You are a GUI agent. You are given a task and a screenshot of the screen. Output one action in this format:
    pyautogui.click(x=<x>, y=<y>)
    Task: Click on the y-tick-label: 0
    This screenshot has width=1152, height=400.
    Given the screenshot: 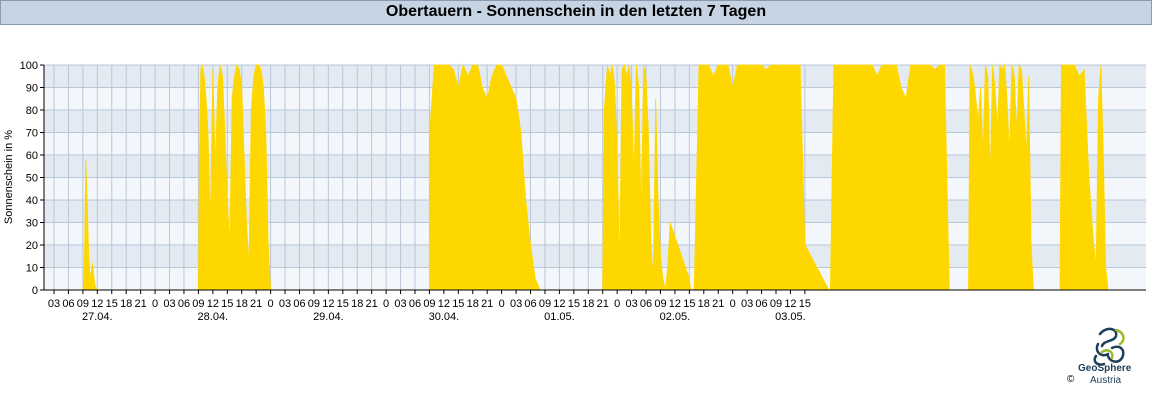 What is the action you would take?
    pyautogui.click(x=35, y=291)
    